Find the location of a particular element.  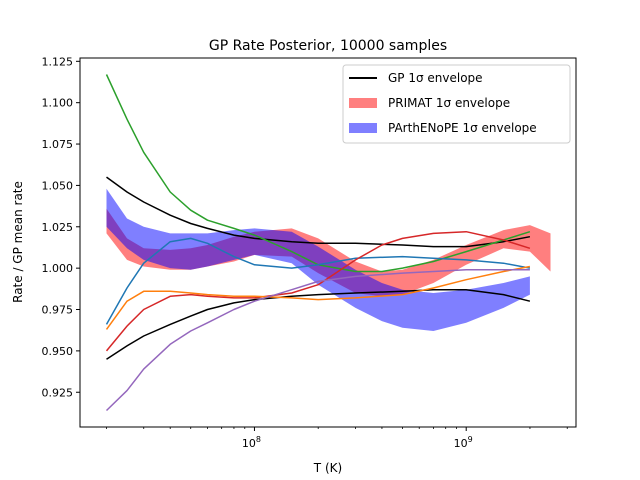

y-tick-label: 1.125 is located at coordinates (58, 61).